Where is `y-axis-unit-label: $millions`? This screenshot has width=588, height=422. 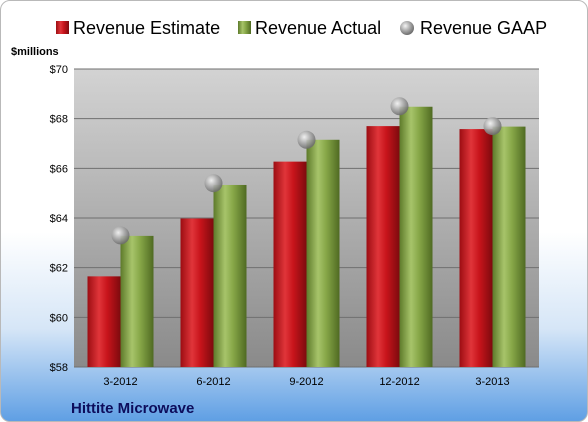
y-axis-unit-label: $millions is located at coordinates (35, 52).